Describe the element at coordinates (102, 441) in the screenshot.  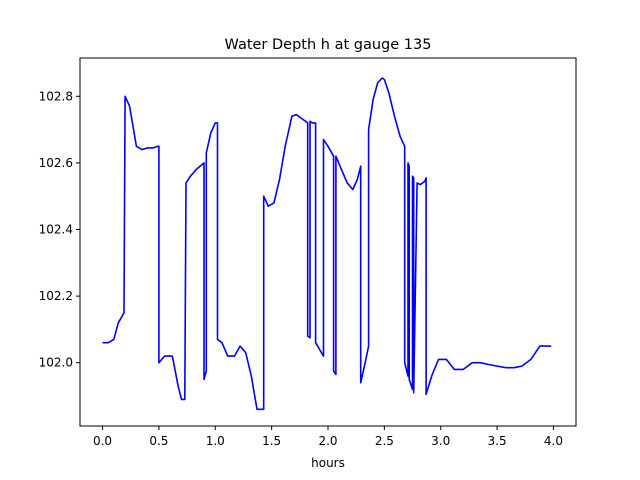
I see `x-tick-label: 0.0` at that location.